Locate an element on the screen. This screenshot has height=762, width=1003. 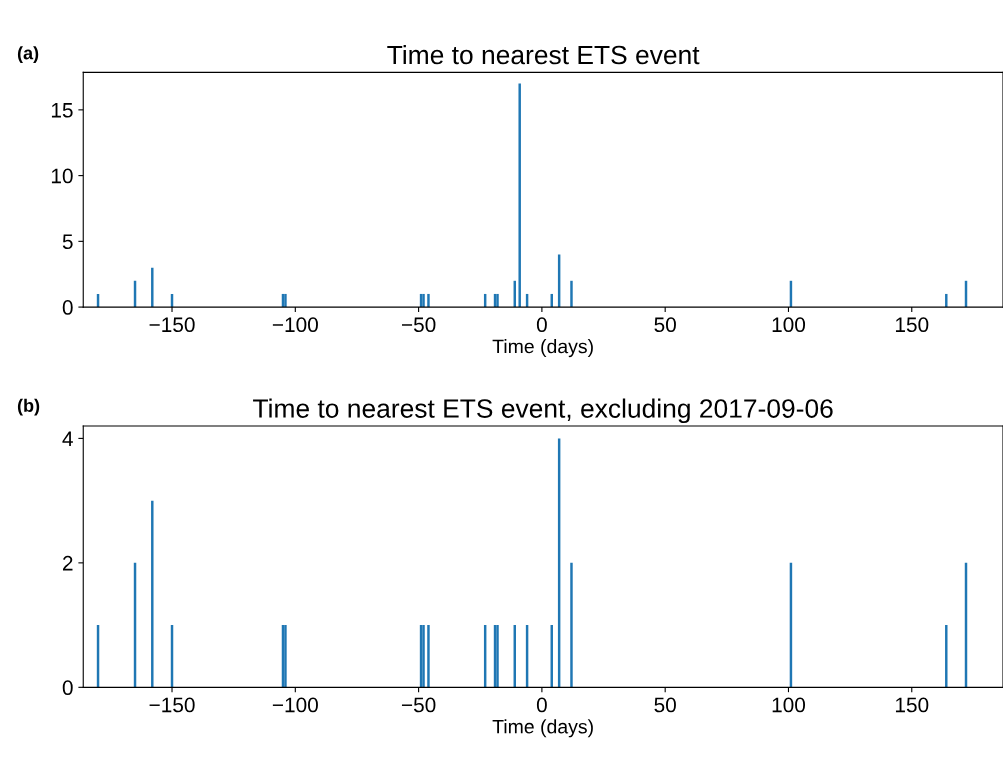
y-tick-label: 4 is located at coordinates (67, 438).